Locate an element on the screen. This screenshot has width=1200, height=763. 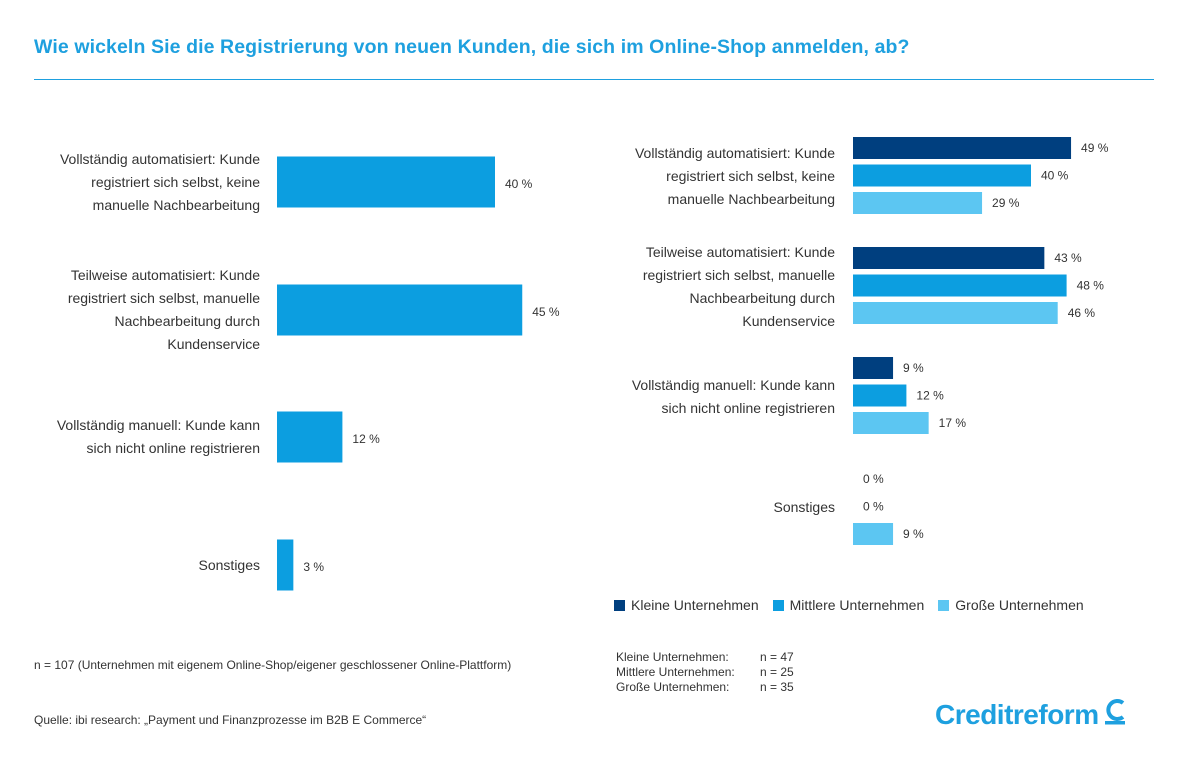
value-label: 49 % is located at coordinates (1095, 148).